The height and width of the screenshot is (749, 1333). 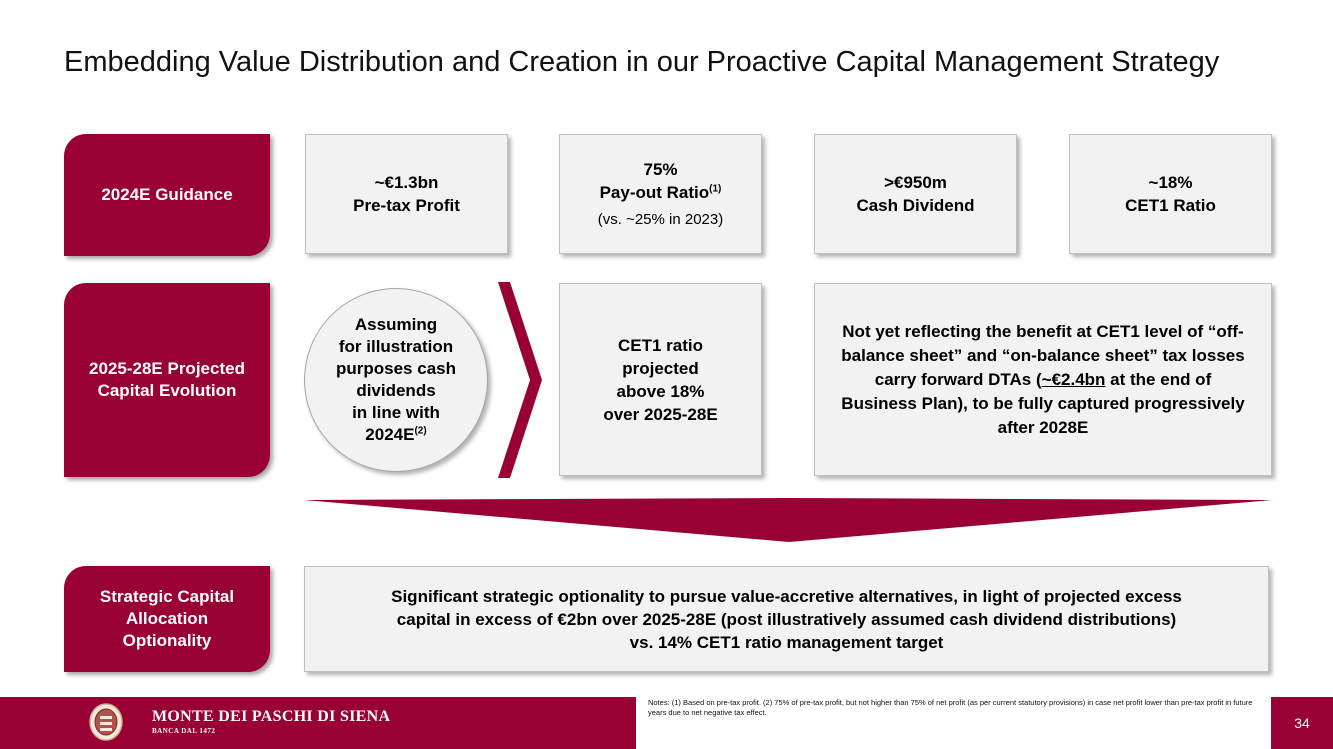 What do you see at coordinates (660, 391) in the screenshot?
I see `cet1-line: above 18%` at bounding box center [660, 391].